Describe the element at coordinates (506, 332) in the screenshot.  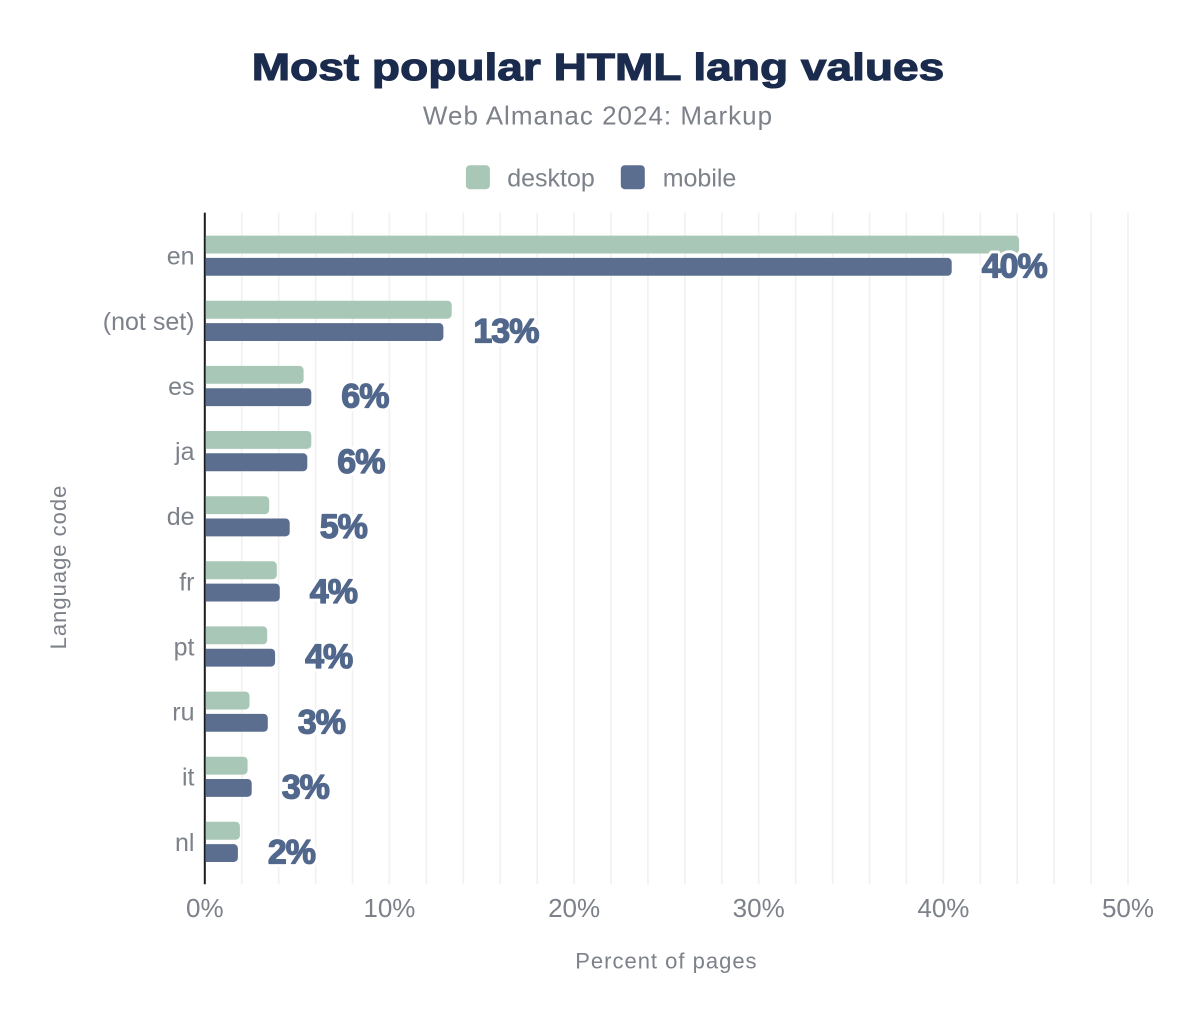
I see `svg-text: 13%` at that location.